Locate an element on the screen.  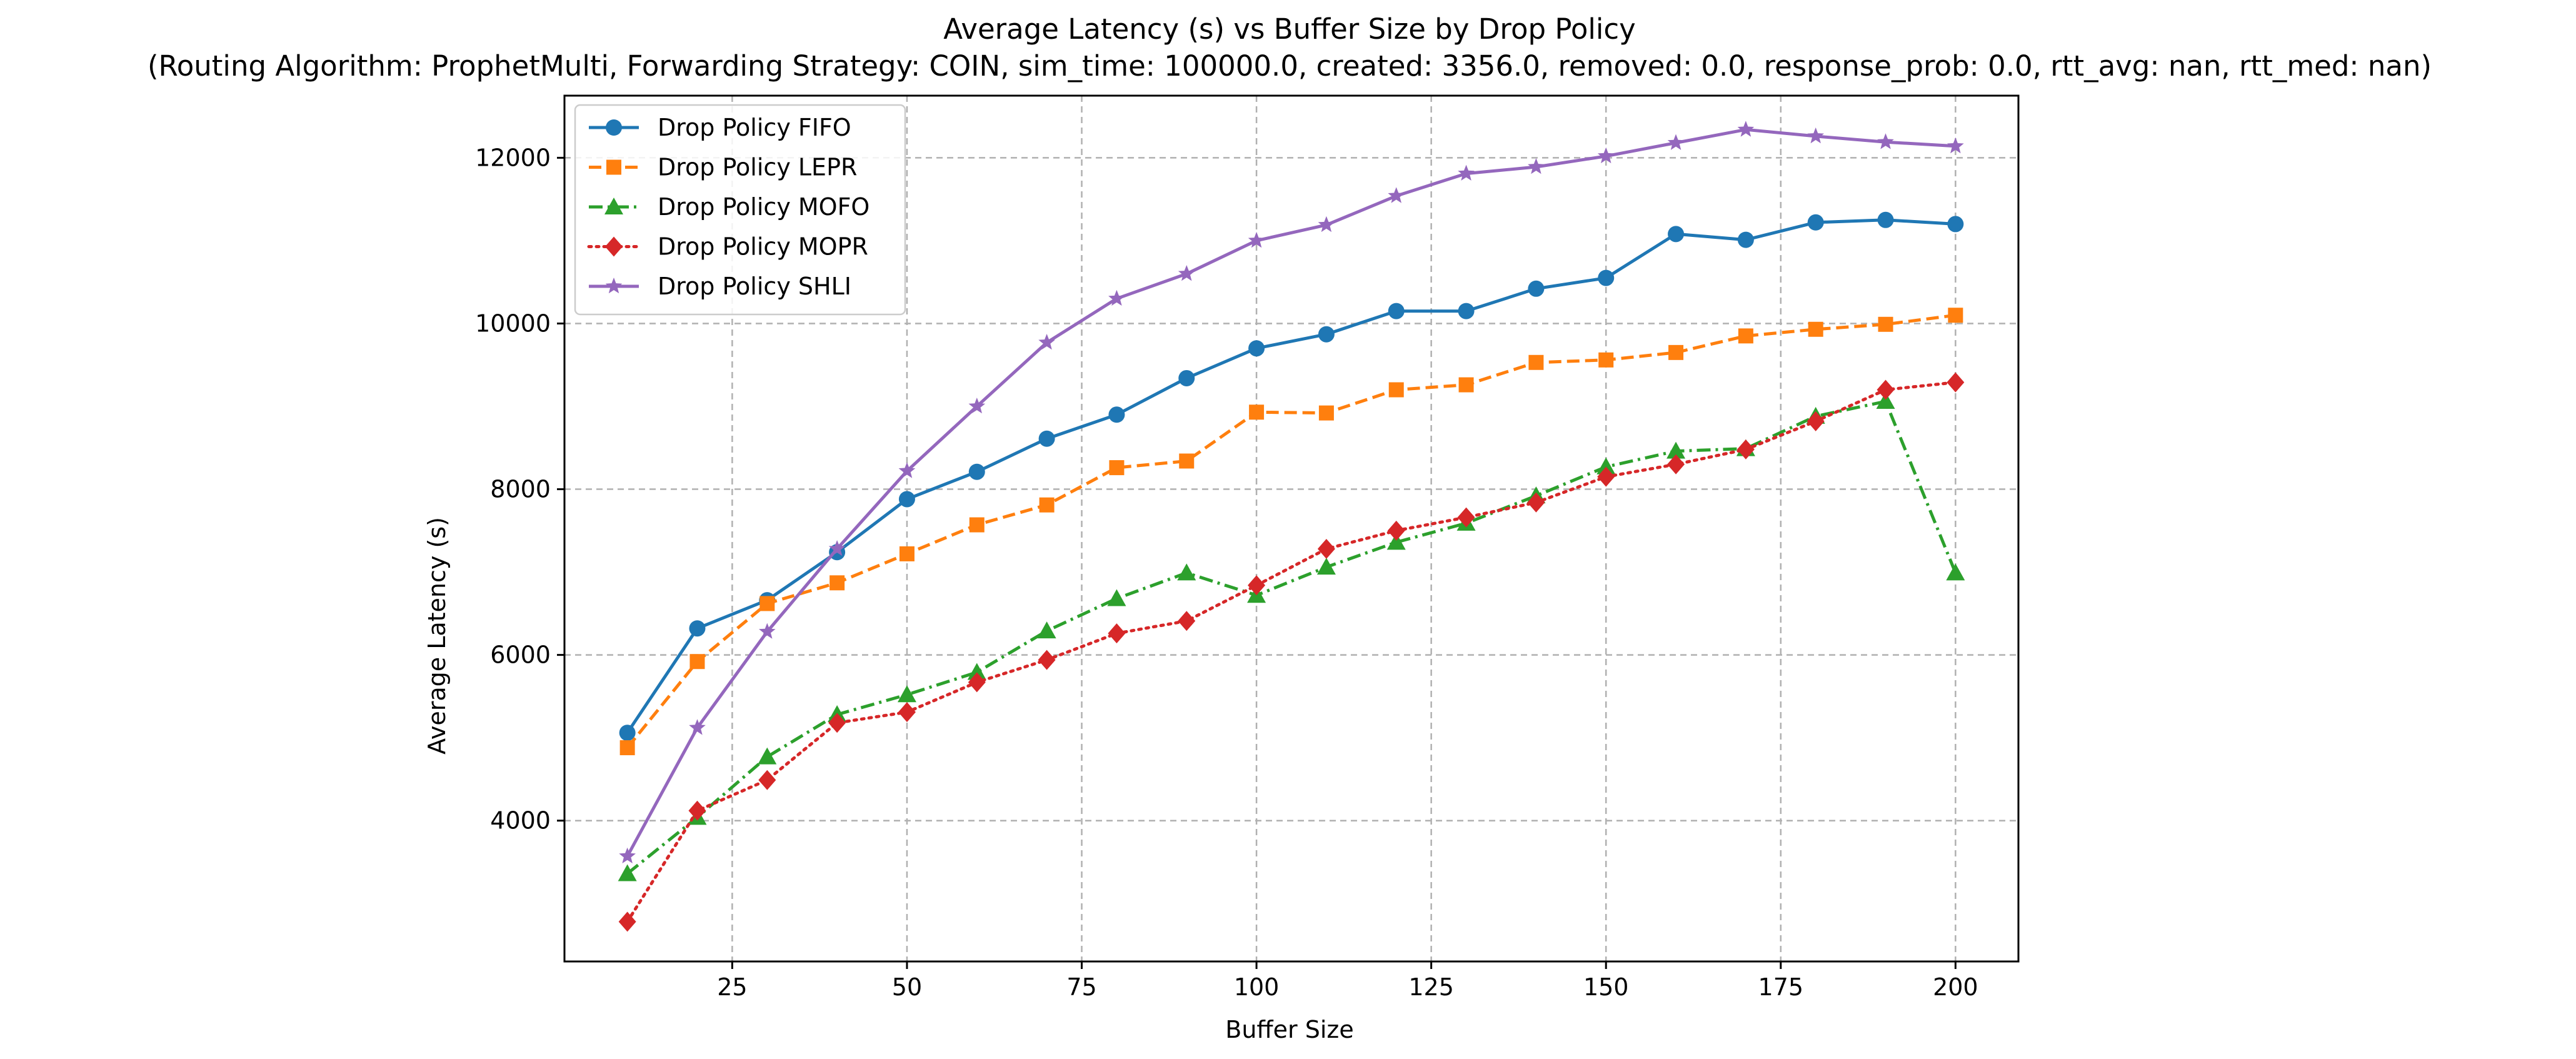
x-tick-label: 200 is located at coordinates (1955, 987).